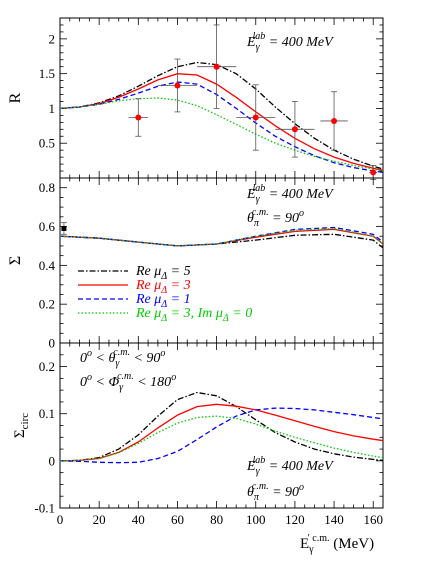  I want to click on y-tick-label: 0.5, so click(47, 143).